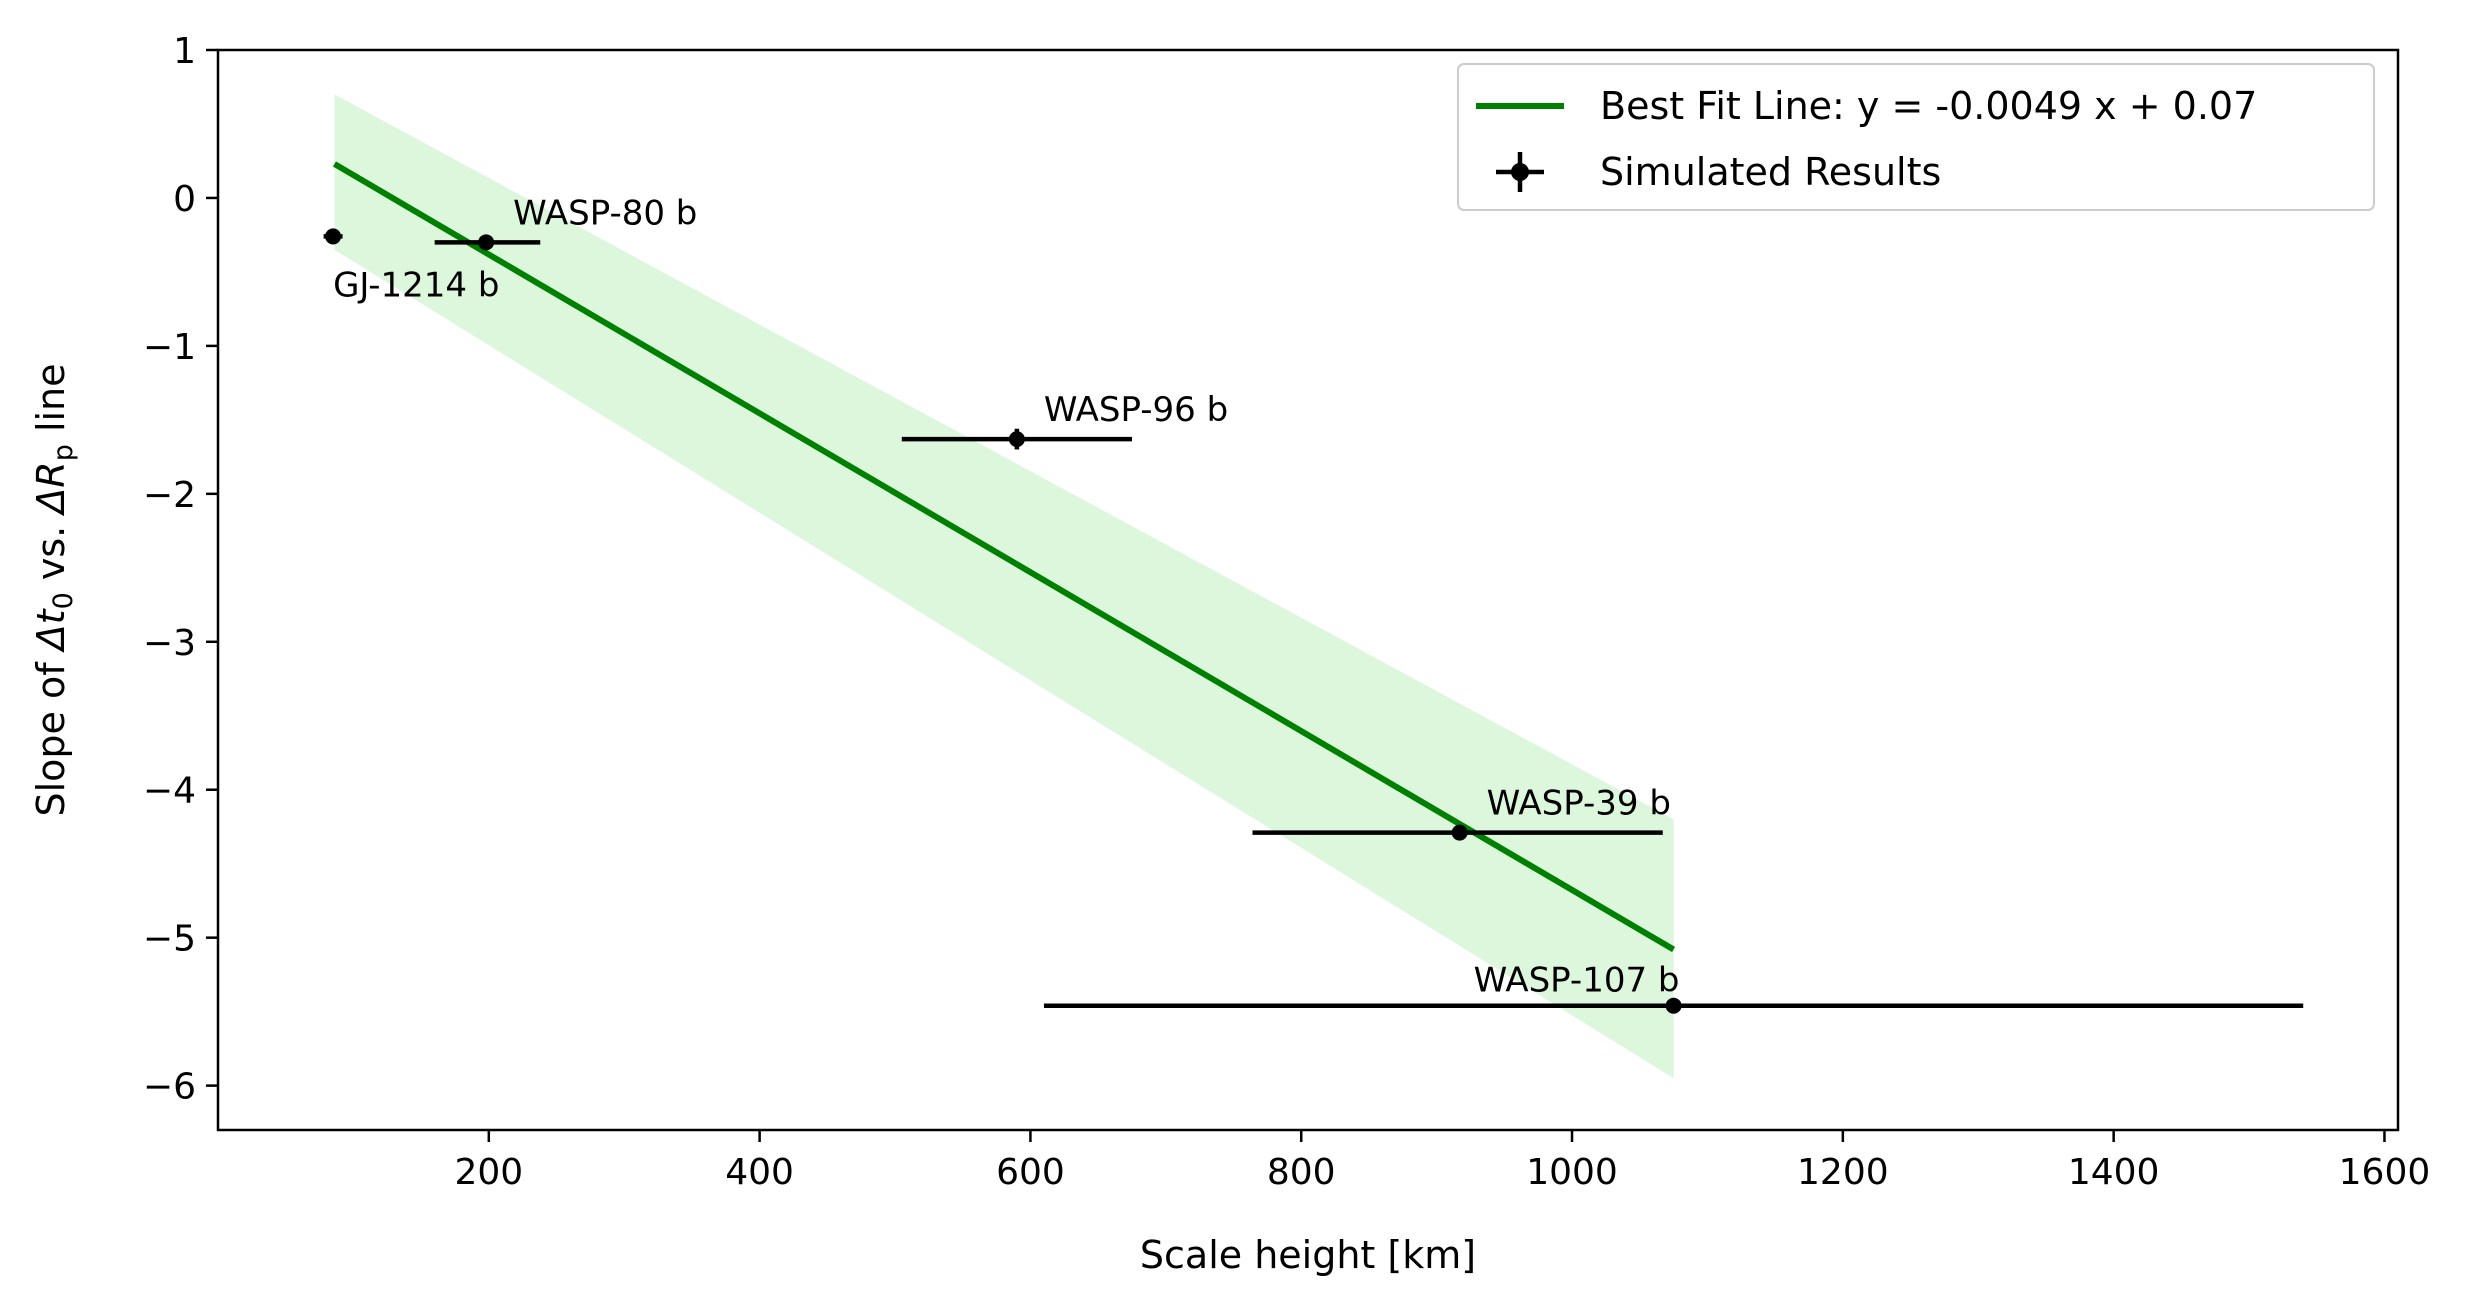 This screenshot has height=1308, width=2465. I want to click on y-axis-label-part: ΔR, so click(51, 488).